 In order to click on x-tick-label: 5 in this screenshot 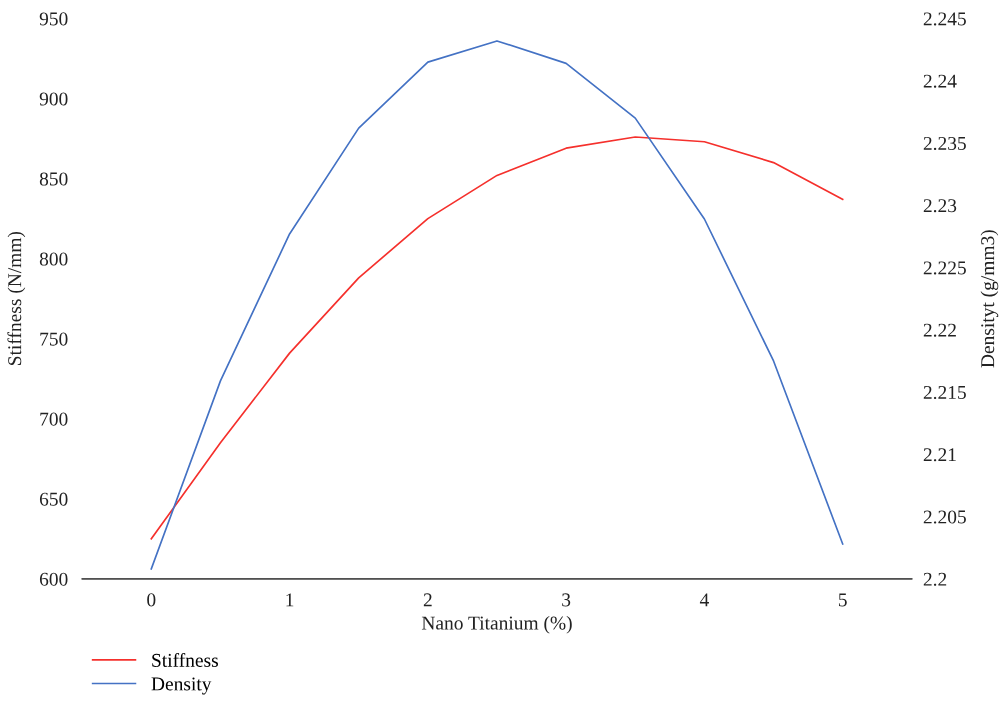, I will do `click(842, 600)`.